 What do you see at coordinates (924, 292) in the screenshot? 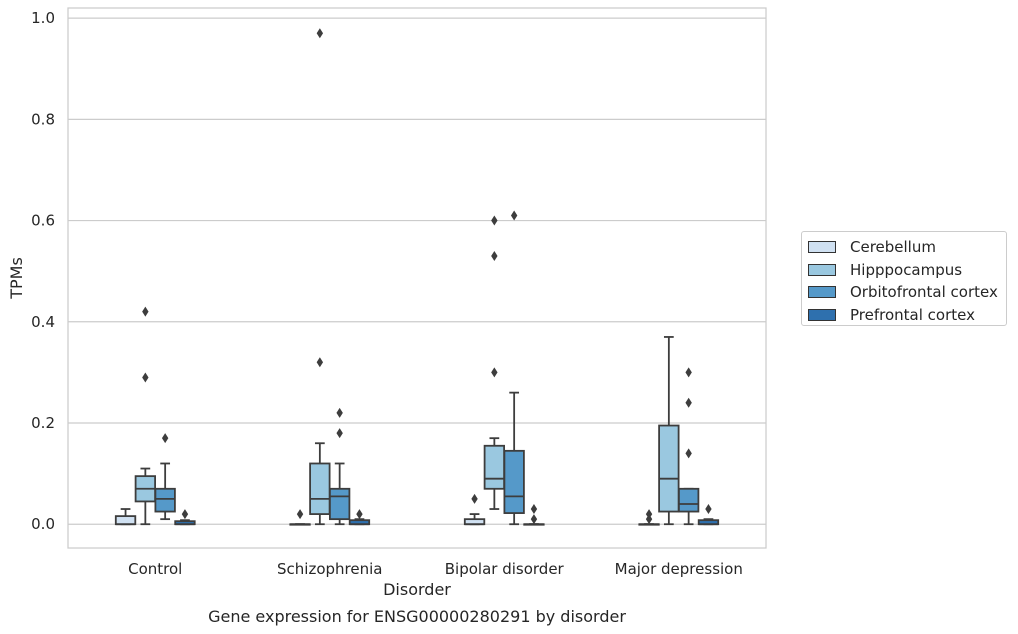
I see `legend-label-orbitofrontal-cortex: Orbitofrontal cortex` at bounding box center [924, 292].